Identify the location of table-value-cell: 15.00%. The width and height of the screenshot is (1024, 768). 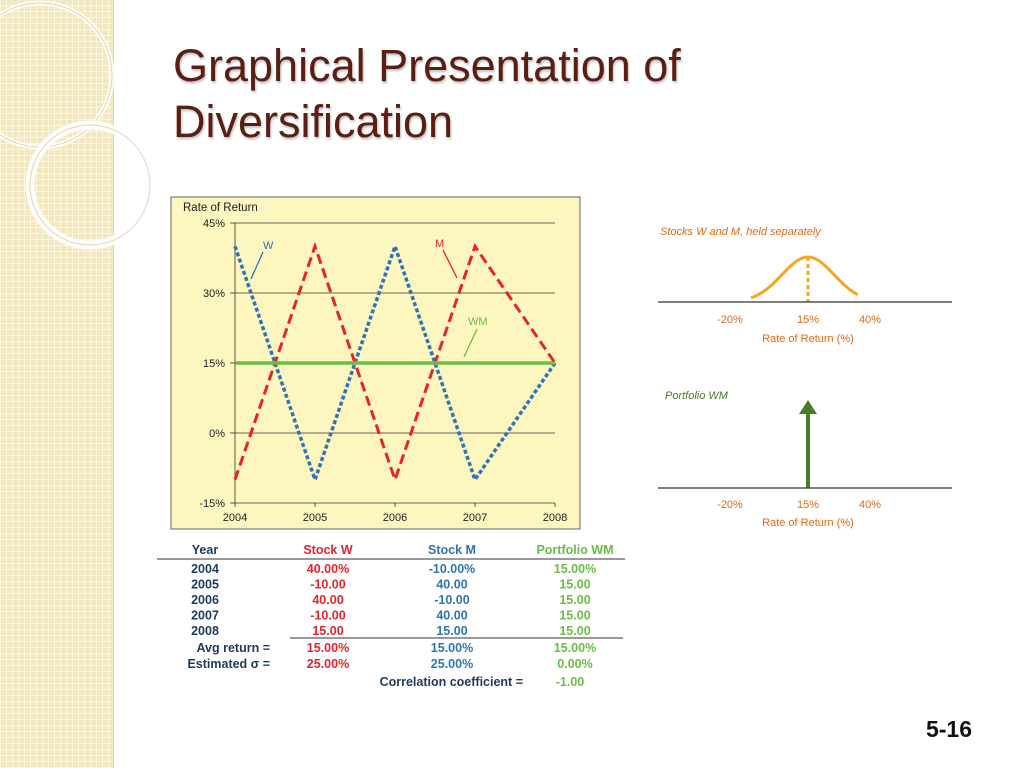
(575, 569).